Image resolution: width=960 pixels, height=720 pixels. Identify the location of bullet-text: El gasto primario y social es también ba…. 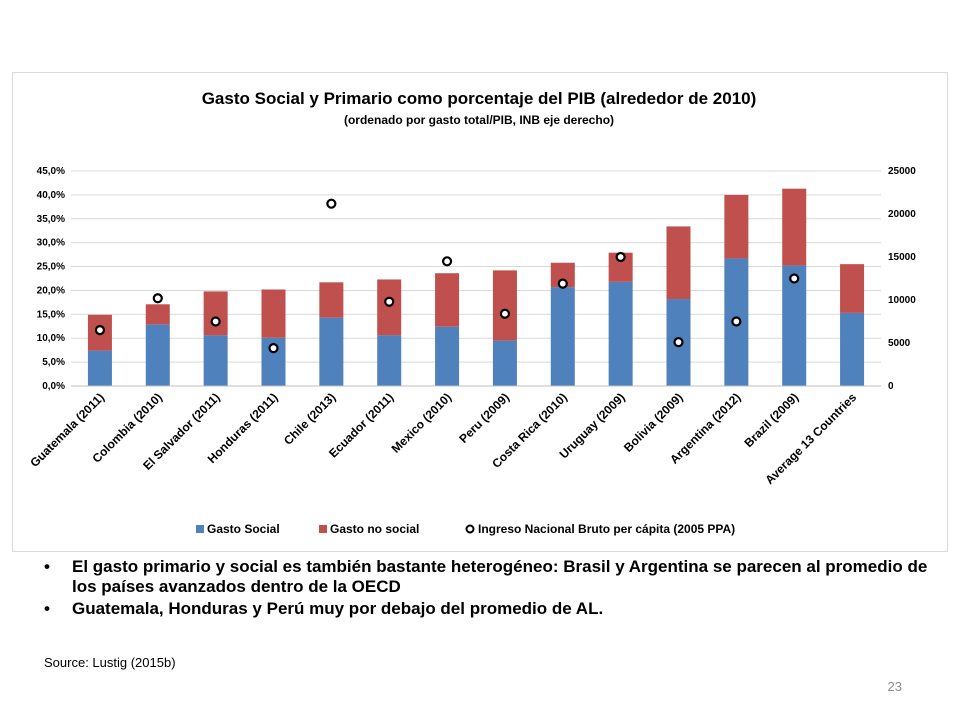
(500, 576).